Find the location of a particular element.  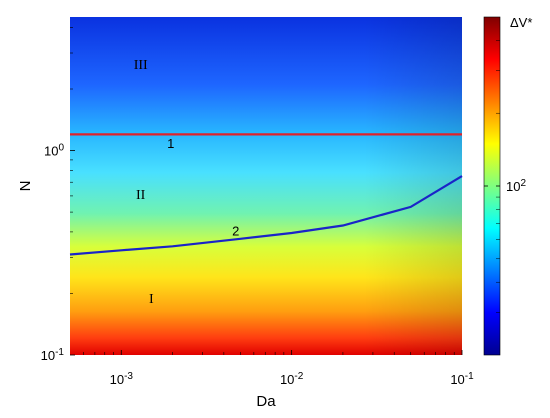

x-axis-ticks: 10⁻³ 10⁻² 10⁻¹ is located at coordinates (278, 368).